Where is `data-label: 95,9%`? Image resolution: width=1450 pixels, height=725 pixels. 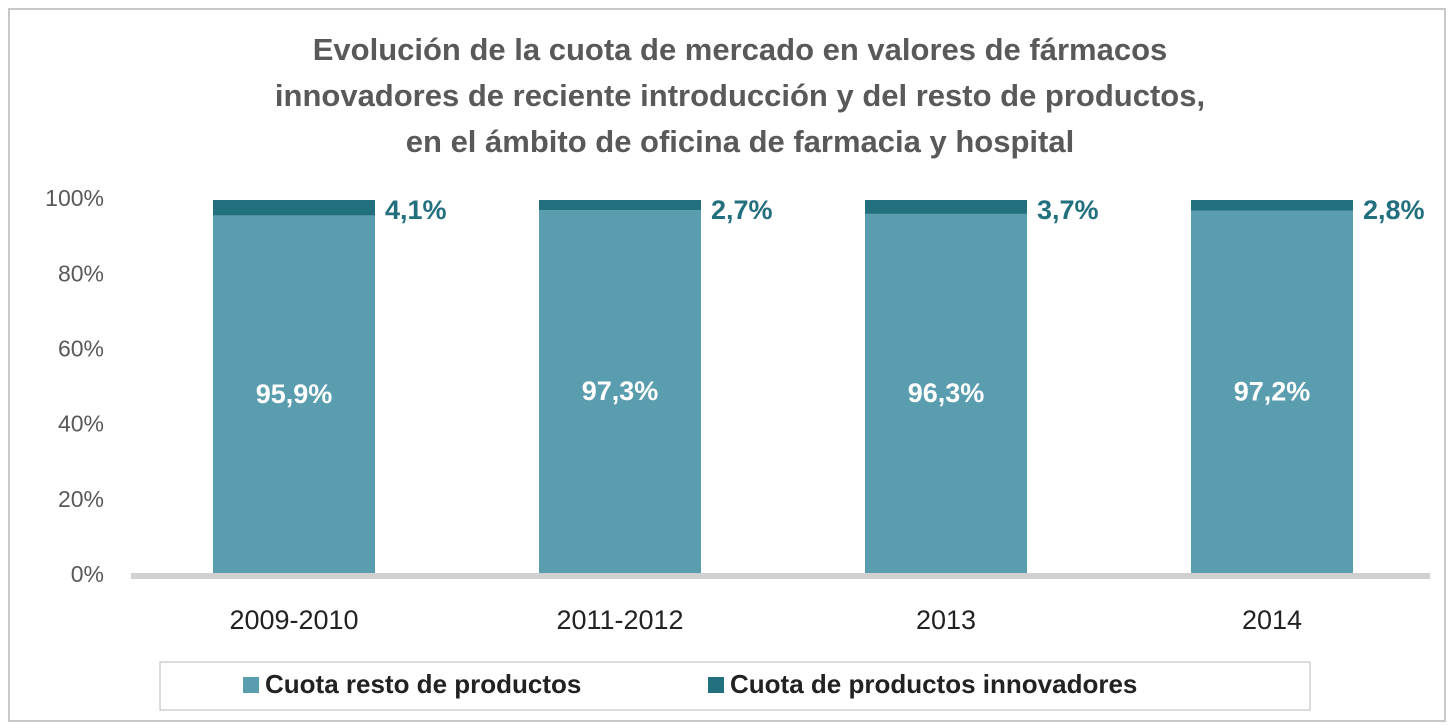 data-label: 95,9% is located at coordinates (294, 394).